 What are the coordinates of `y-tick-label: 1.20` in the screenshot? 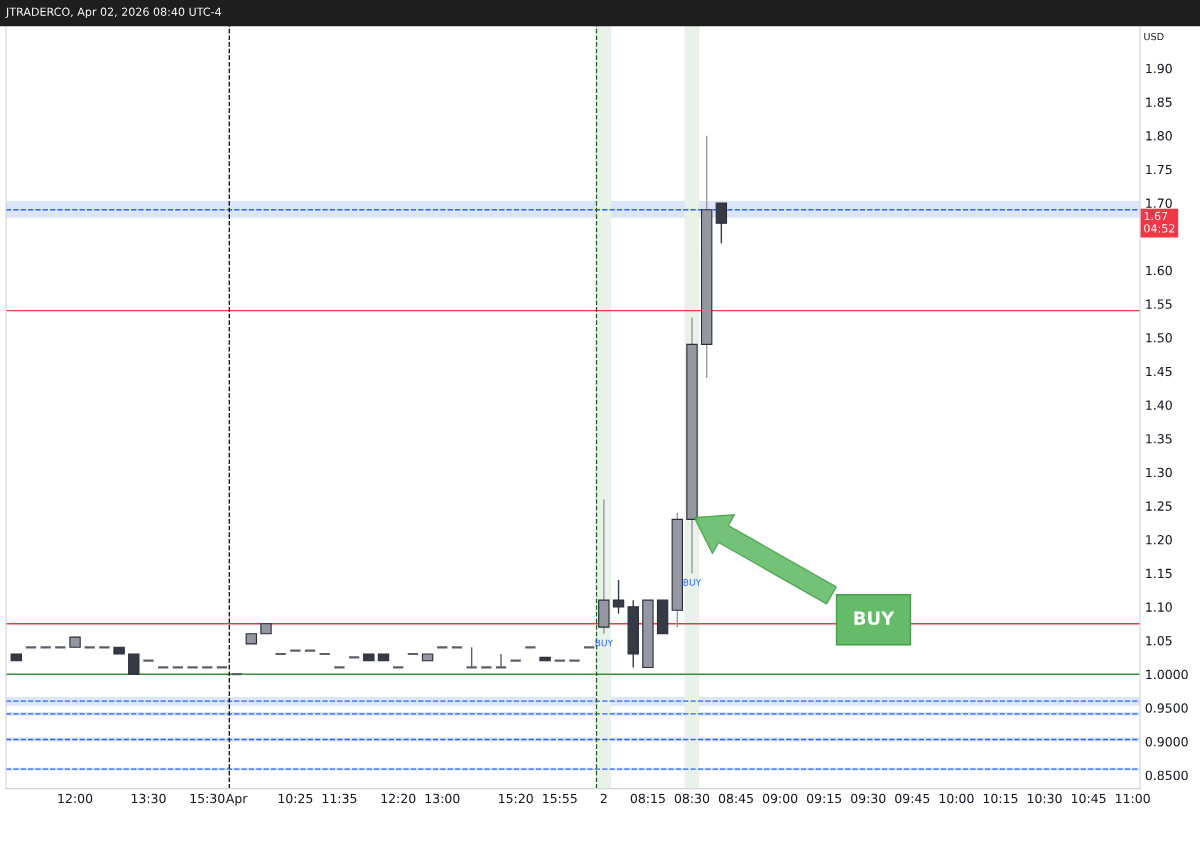 It's located at (1159, 540).